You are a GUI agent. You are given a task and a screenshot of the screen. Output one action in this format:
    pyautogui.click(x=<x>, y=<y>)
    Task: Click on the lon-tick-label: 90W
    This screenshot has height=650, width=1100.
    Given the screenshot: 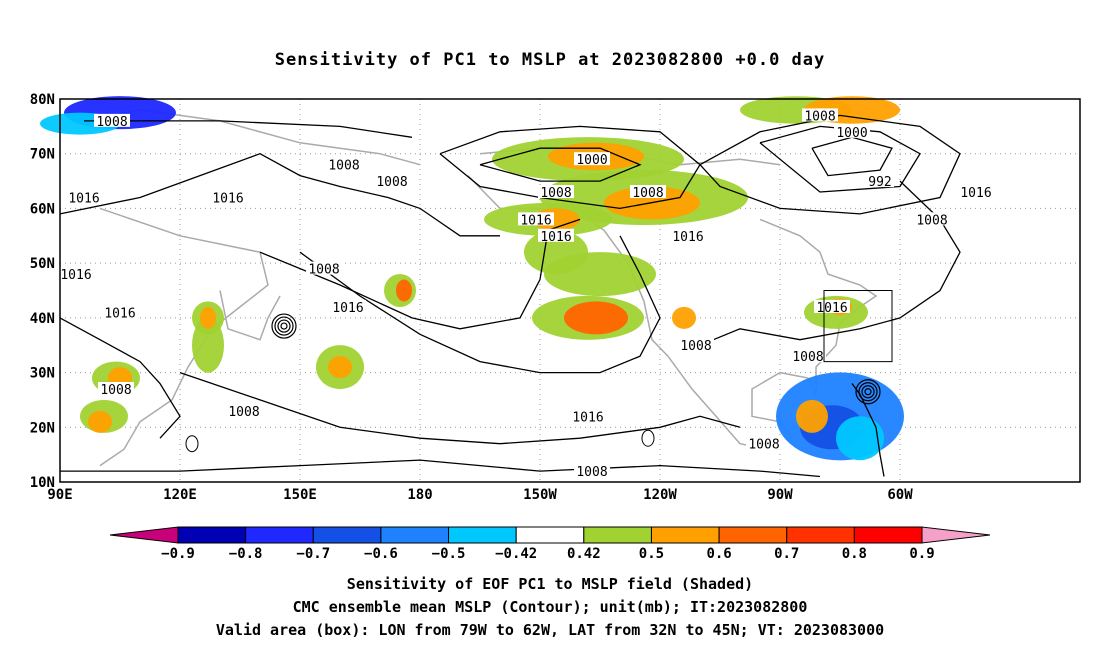 What is the action you would take?
    pyautogui.click(x=780, y=495)
    